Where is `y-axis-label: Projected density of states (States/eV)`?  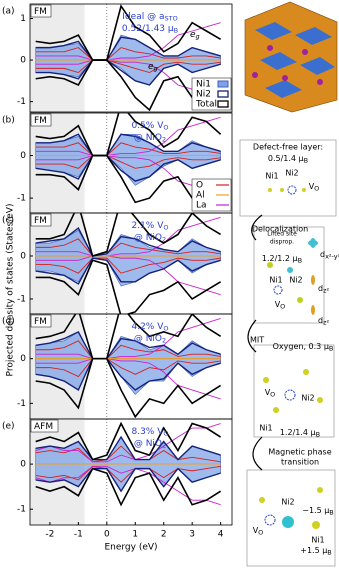
y-axis-label: Projected density of states (States/eV) is located at coordinates (11, 290).